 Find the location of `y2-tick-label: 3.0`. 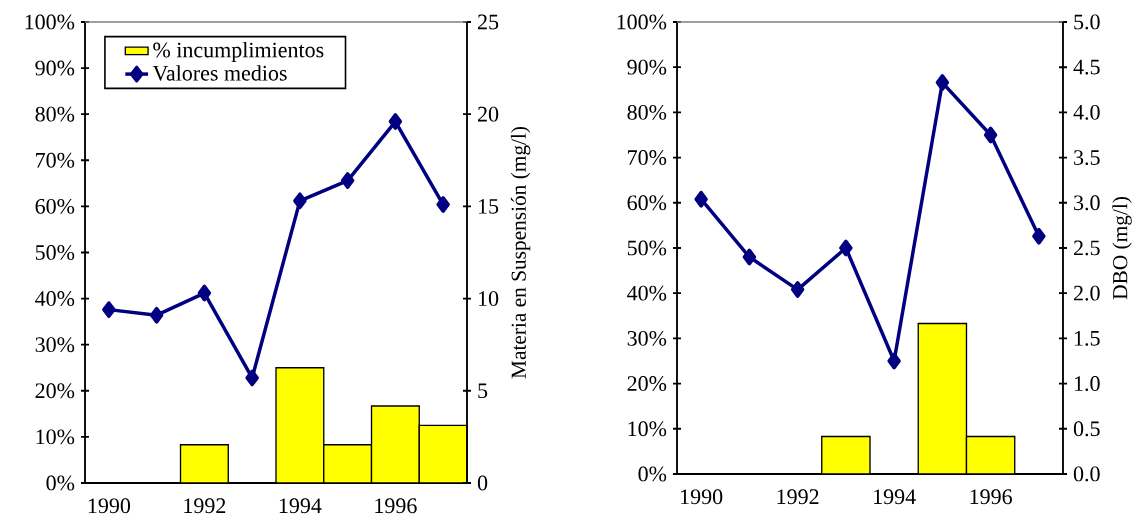

y2-tick-label: 3.0 is located at coordinates (1087, 203).